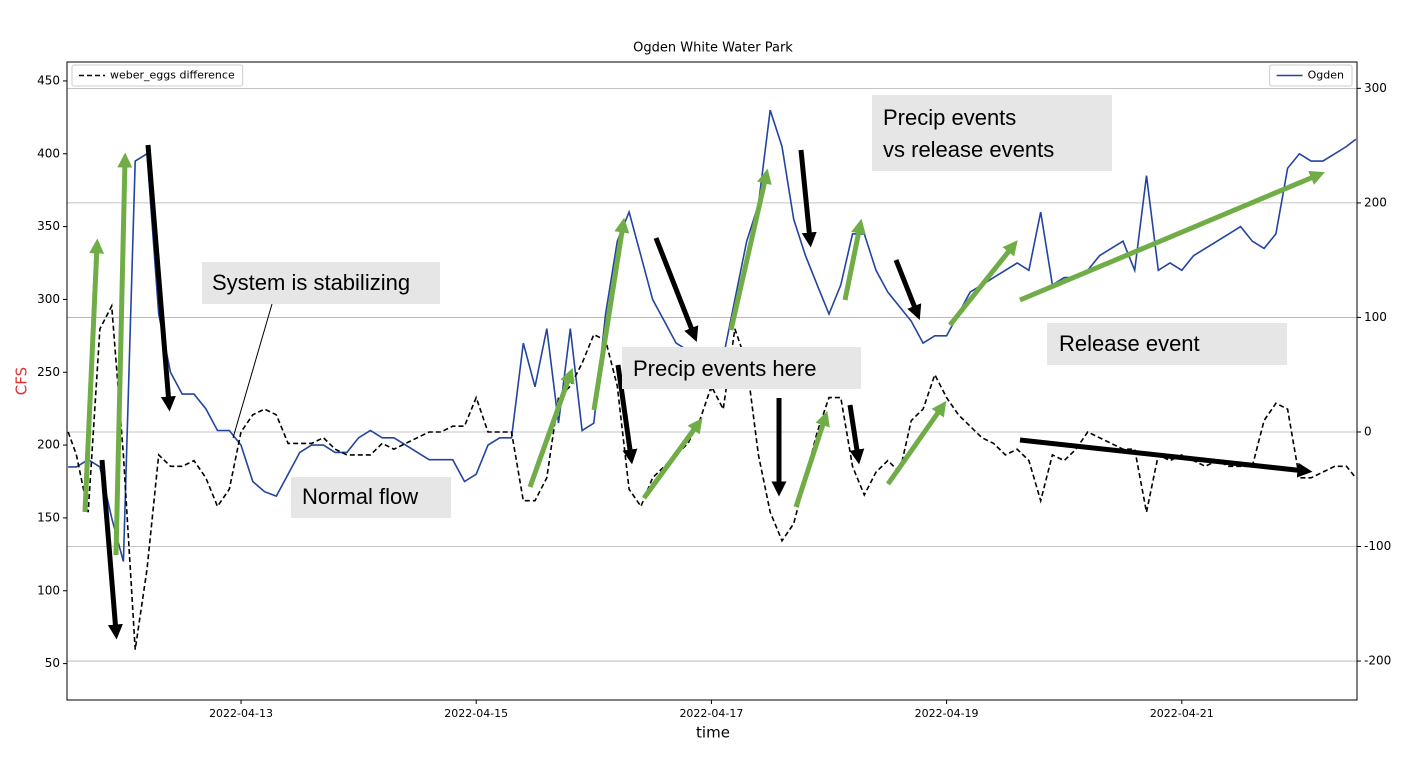 The height and width of the screenshot is (781, 1422). What do you see at coordinates (52, 663) in the screenshot?
I see `y-tick-label: 50` at bounding box center [52, 663].